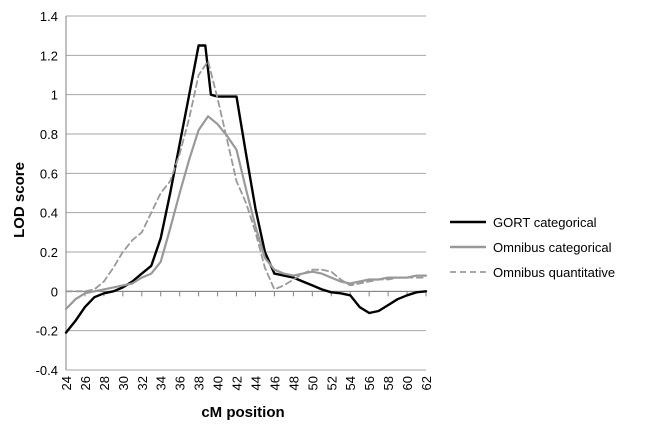 This screenshot has height=424, width=662. I want to click on y-axis-title: LOD score, so click(19, 200).